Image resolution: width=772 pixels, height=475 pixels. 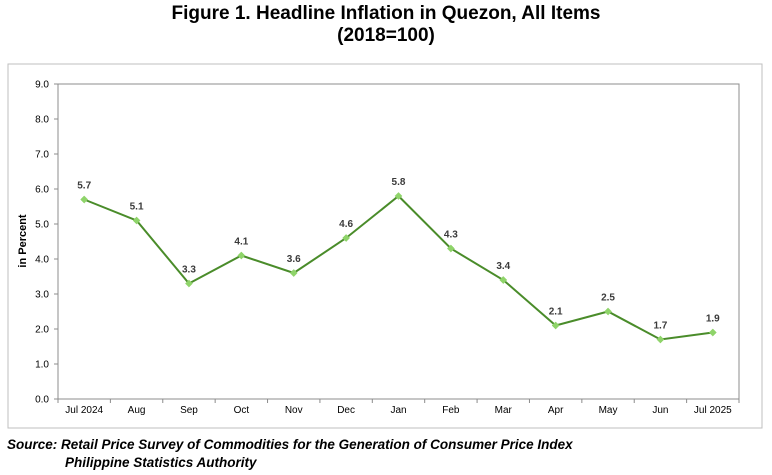 What do you see at coordinates (608, 298) in the screenshot?
I see `data-label: 2.5` at bounding box center [608, 298].